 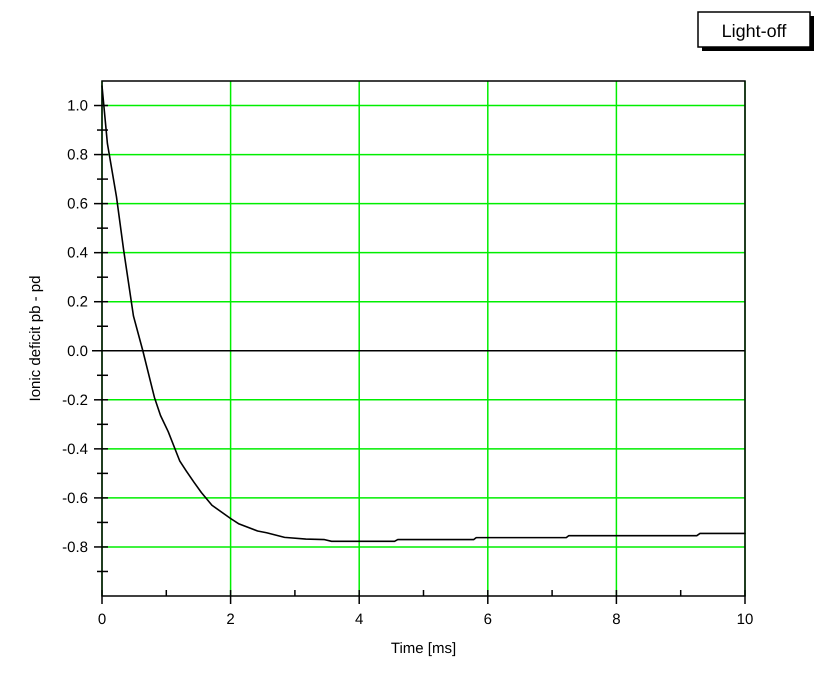 I want to click on text: Light-off, so click(x=755, y=31).